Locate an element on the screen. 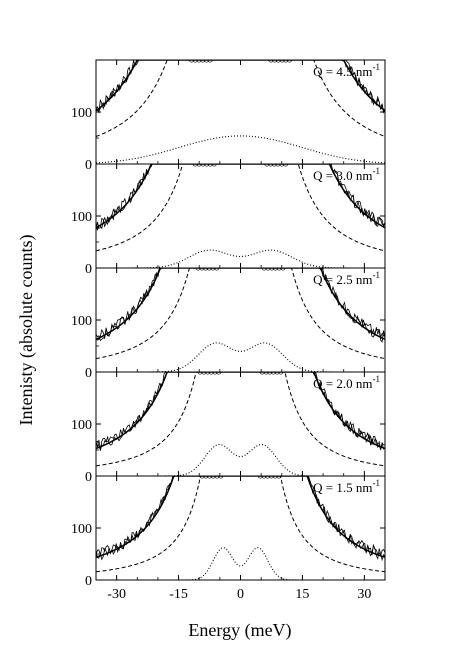 The image size is (459, 661). x-axis-title: Energy (meV) is located at coordinates (239, 630).